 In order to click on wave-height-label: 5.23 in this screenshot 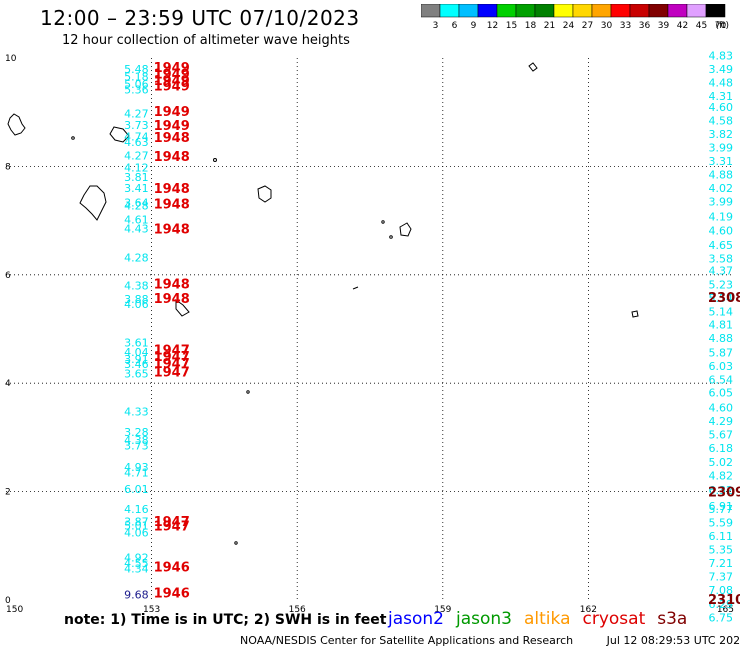, I will do `click(721, 285)`.